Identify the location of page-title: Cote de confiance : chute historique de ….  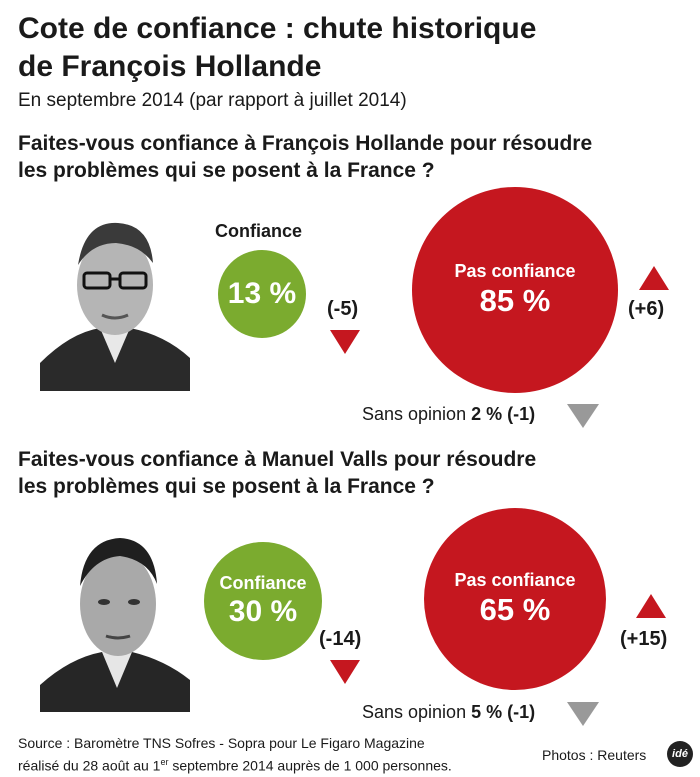
(277, 48).